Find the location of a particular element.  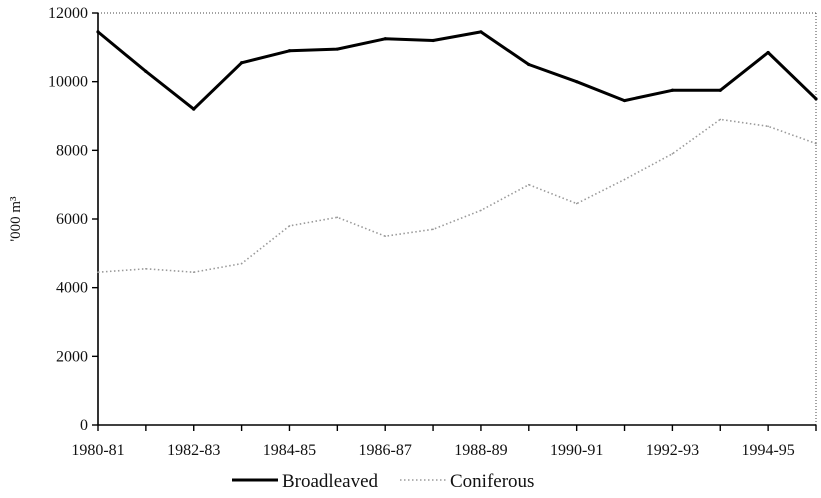

x-tick-label: 1990-91 is located at coordinates (576, 450).